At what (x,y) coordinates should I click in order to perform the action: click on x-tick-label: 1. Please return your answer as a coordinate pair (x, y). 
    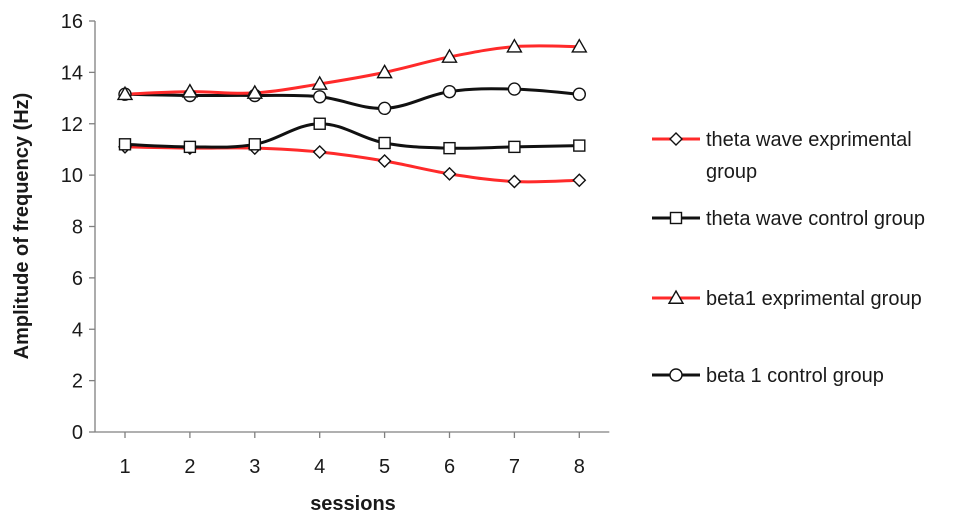
    Looking at the image, I should click on (124, 467).